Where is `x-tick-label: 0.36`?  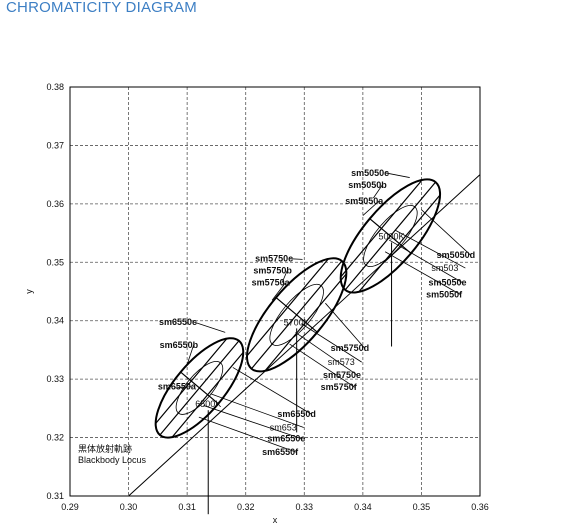
x-tick-label: 0.36 is located at coordinates (480, 507).